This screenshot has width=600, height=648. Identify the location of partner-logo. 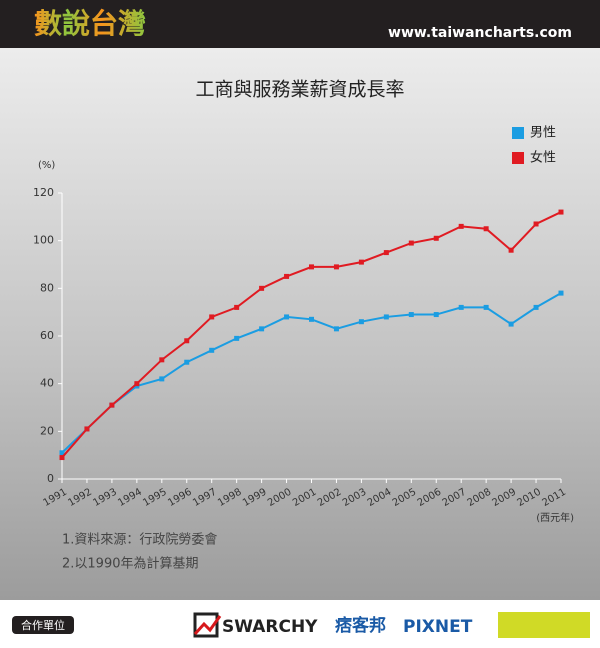
(544, 625).